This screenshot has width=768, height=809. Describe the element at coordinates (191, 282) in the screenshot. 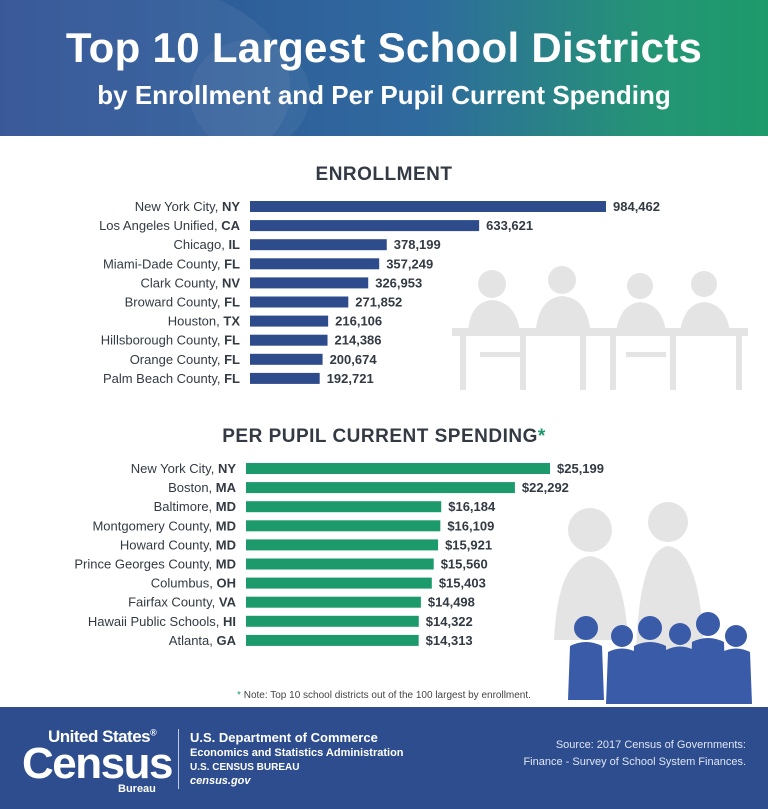

I see `category-label: Clark County, NV` at that location.